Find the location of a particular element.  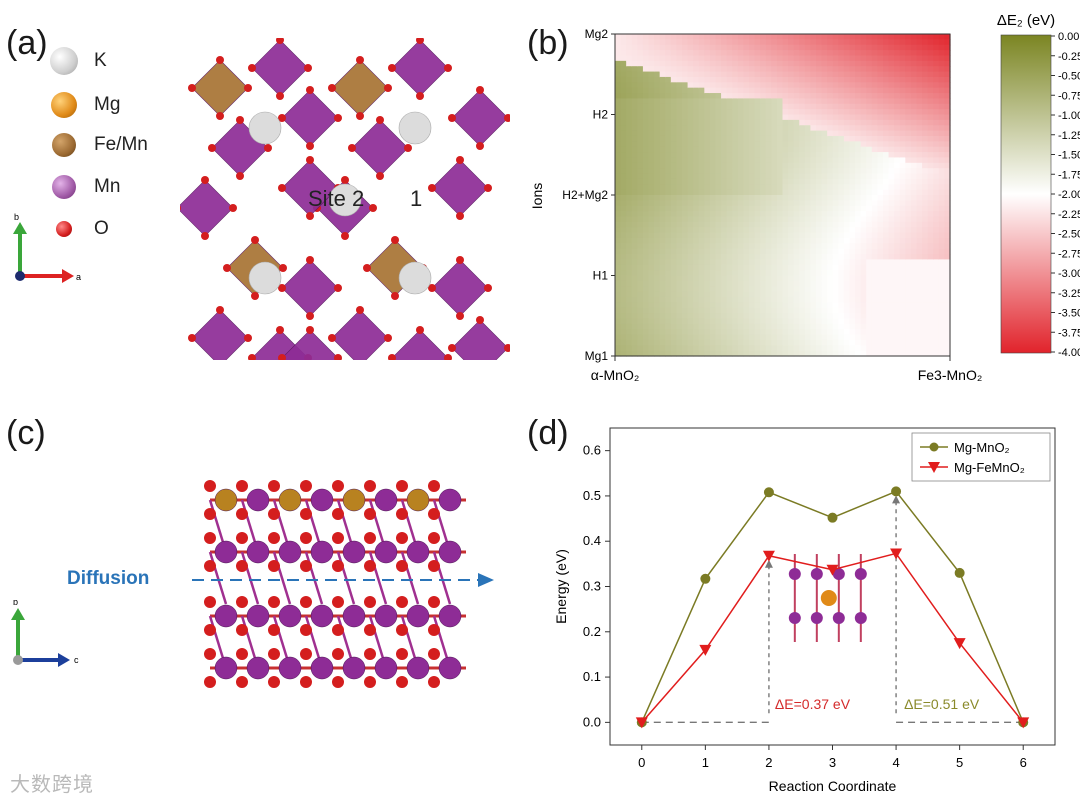

legend-o: O is located at coordinates (79, 229).